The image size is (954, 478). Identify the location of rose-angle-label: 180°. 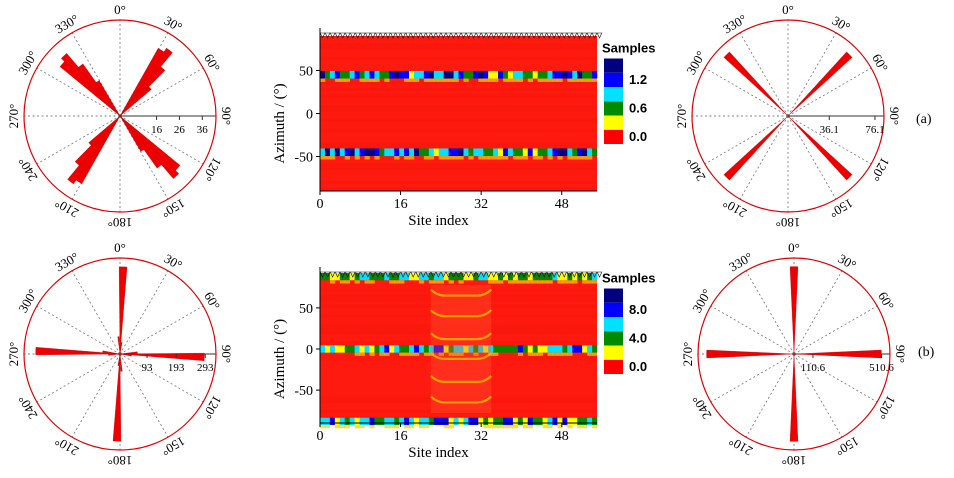
(788, 222).